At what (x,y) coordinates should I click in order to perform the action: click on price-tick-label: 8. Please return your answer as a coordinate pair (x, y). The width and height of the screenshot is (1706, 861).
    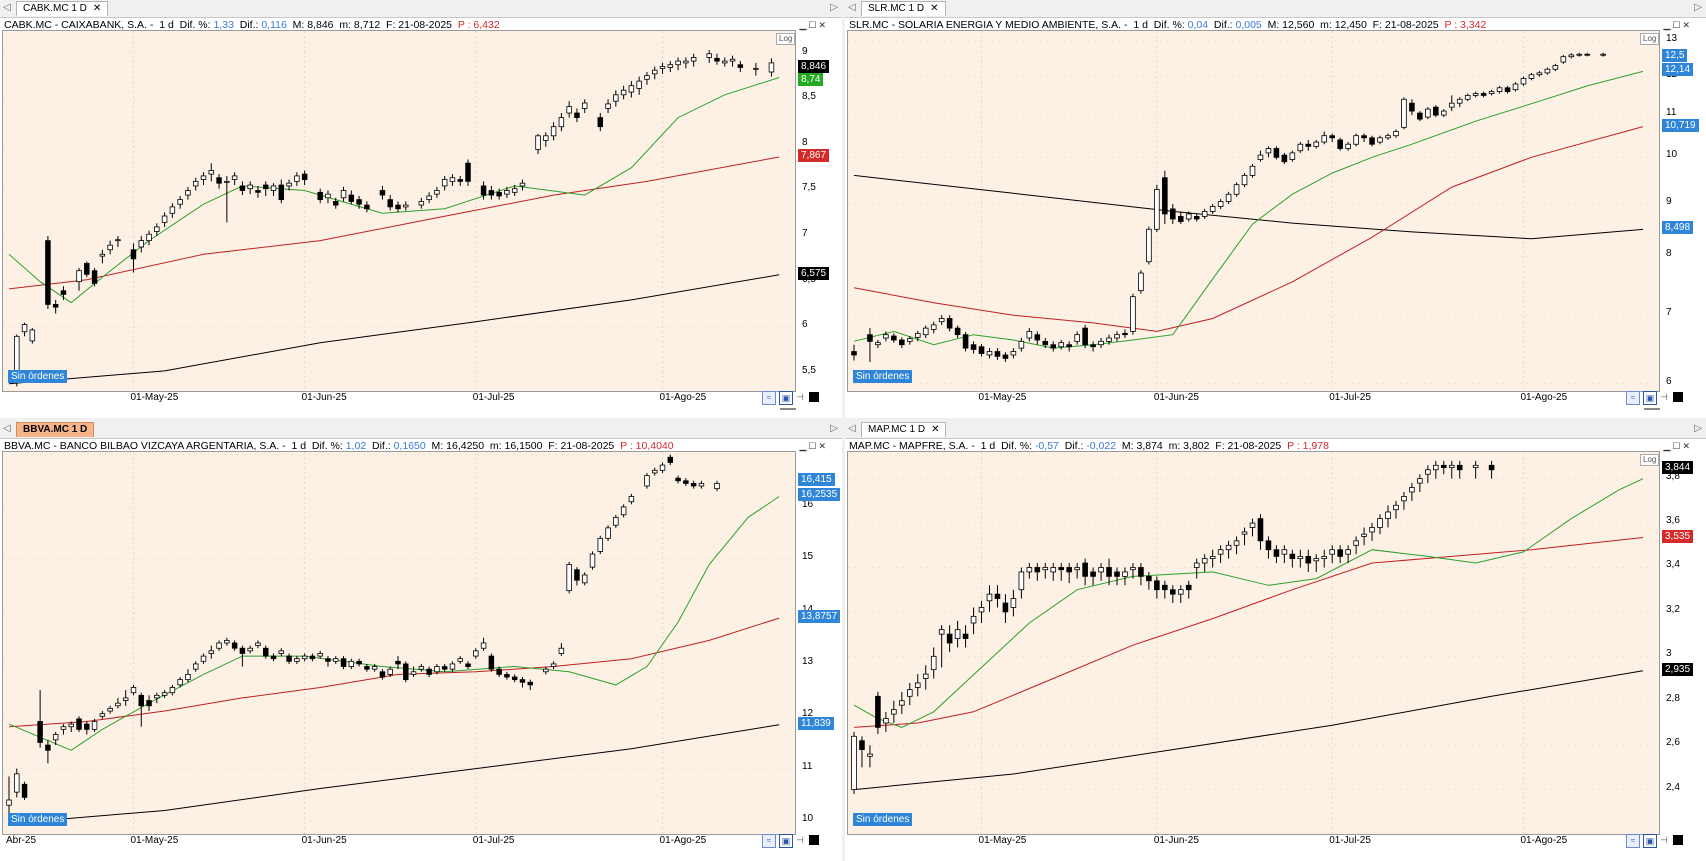
    Looking at the image, I should click on (1669, 254).